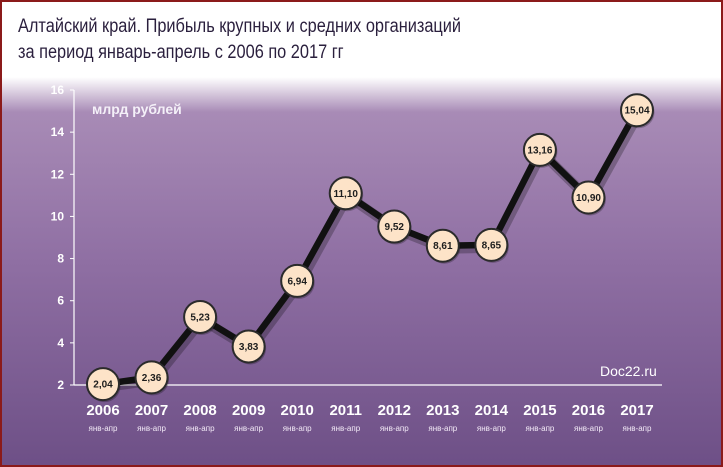  Describe the element at coordinates (394, 410) in the screenshot. I see `x-tick-label: 2012` at that location.